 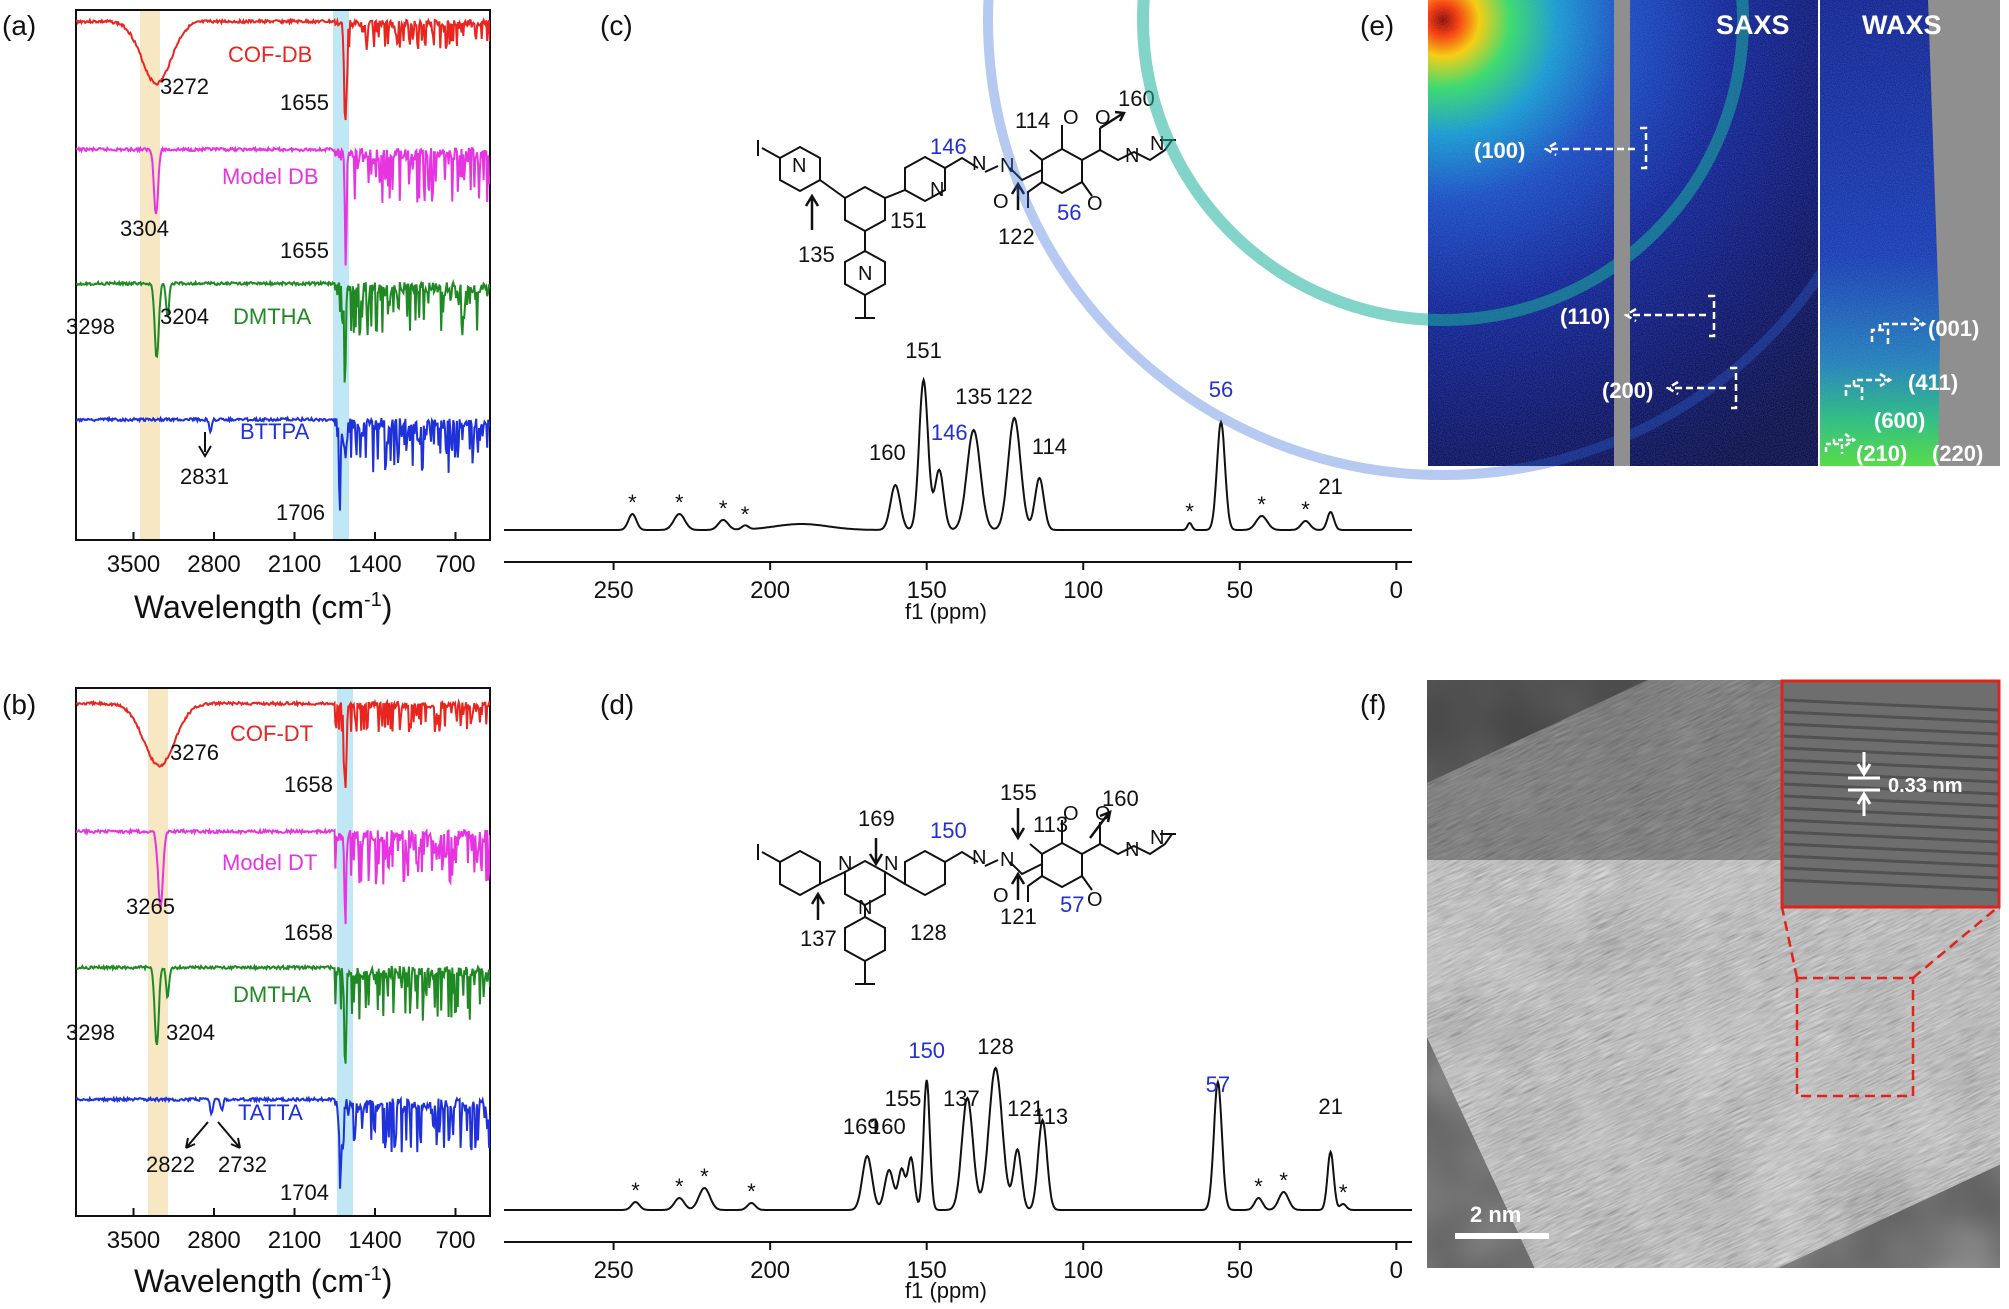 I want to click on ftir-a-series-label-0: COF-DB, so click(x=270, y=54).